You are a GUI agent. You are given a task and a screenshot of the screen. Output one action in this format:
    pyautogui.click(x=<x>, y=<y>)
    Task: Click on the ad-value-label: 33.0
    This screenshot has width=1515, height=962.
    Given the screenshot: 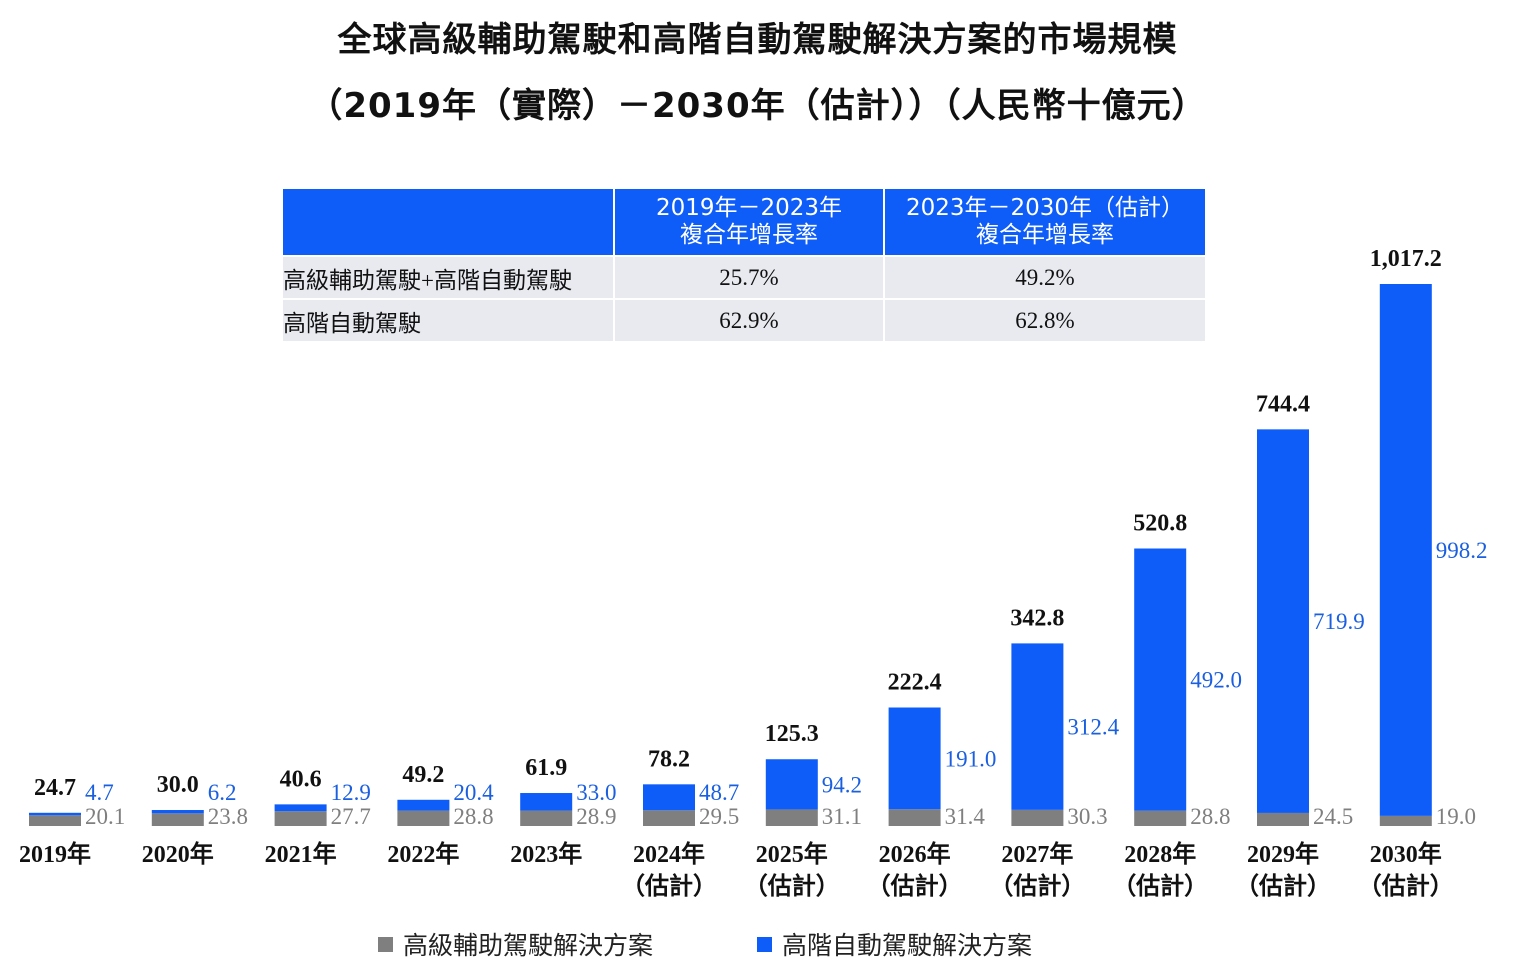 What is the action you would take?
    pyautogui.click(x=596, y=792)
    